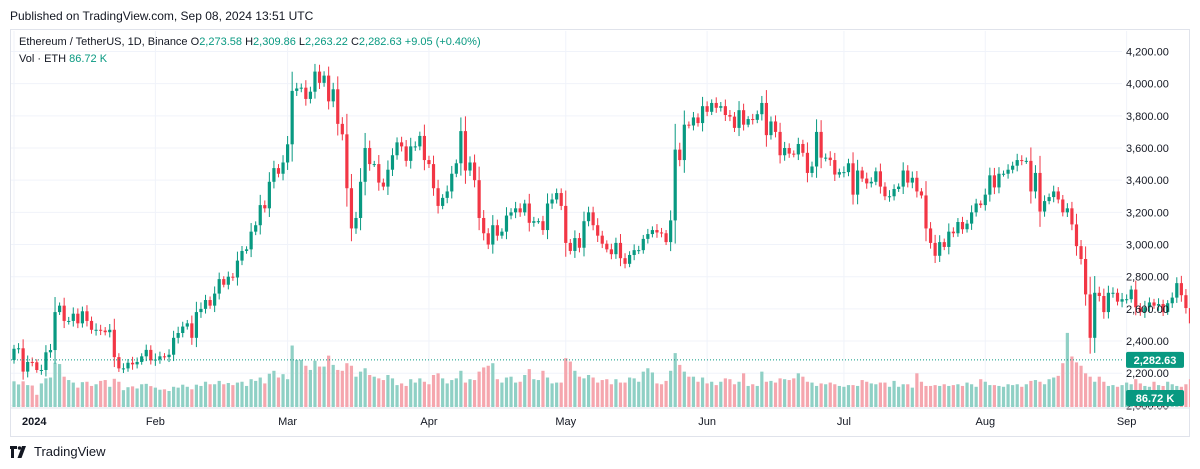 The image size is (1200, 469). I want to click on x-tick-label: Jun, so click(707, 422).